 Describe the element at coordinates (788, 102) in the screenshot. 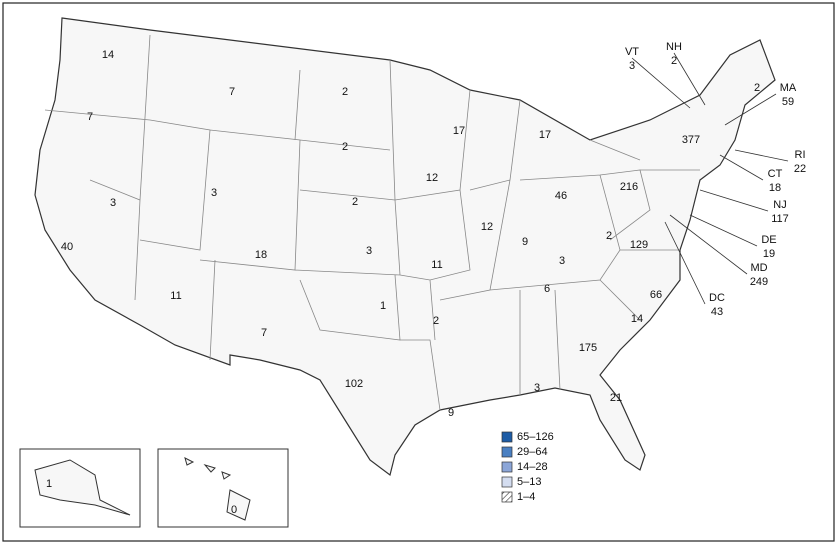

I see `state-count: 59` at that location.